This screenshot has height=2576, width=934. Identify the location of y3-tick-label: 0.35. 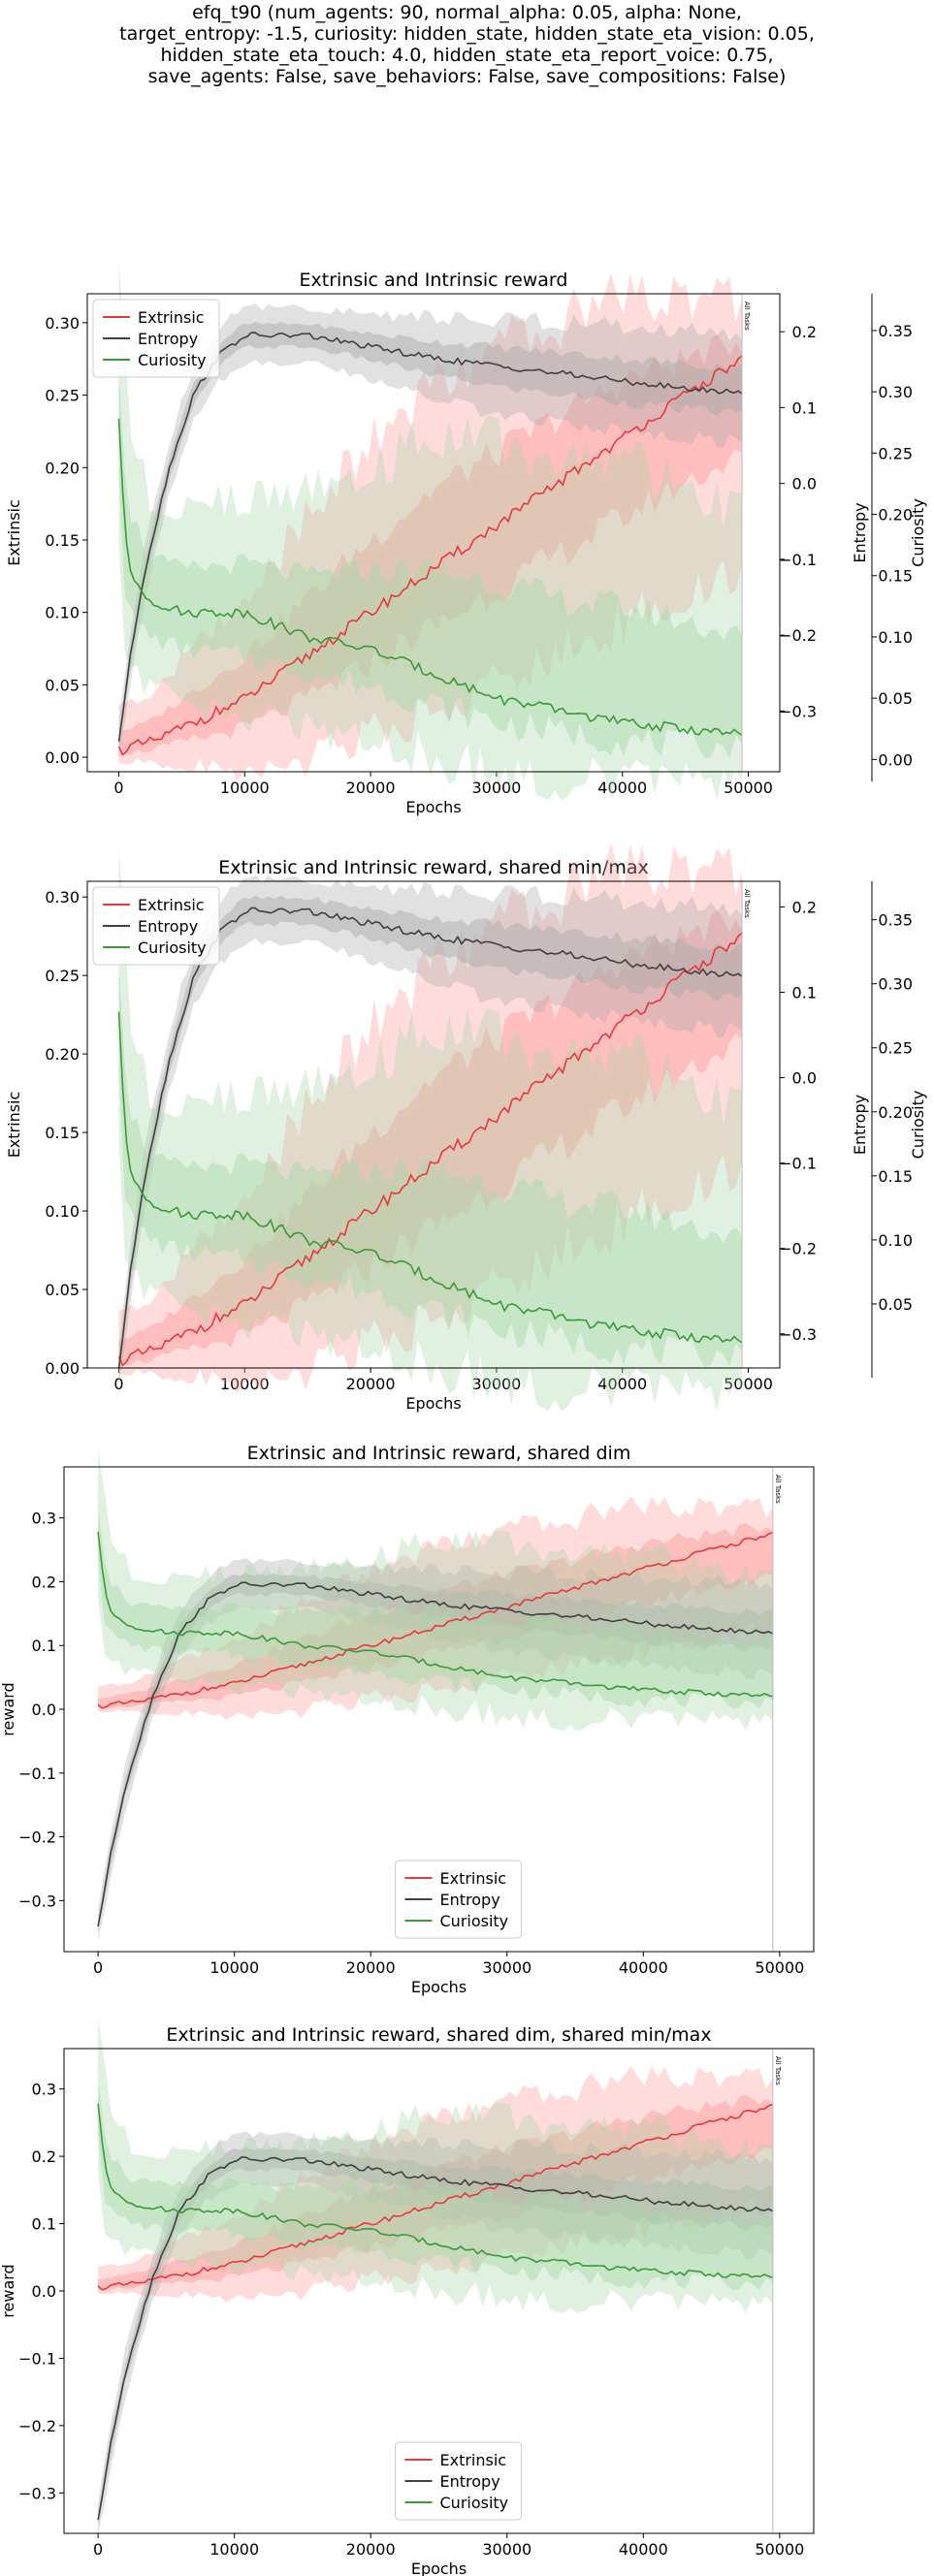
(895, 331).